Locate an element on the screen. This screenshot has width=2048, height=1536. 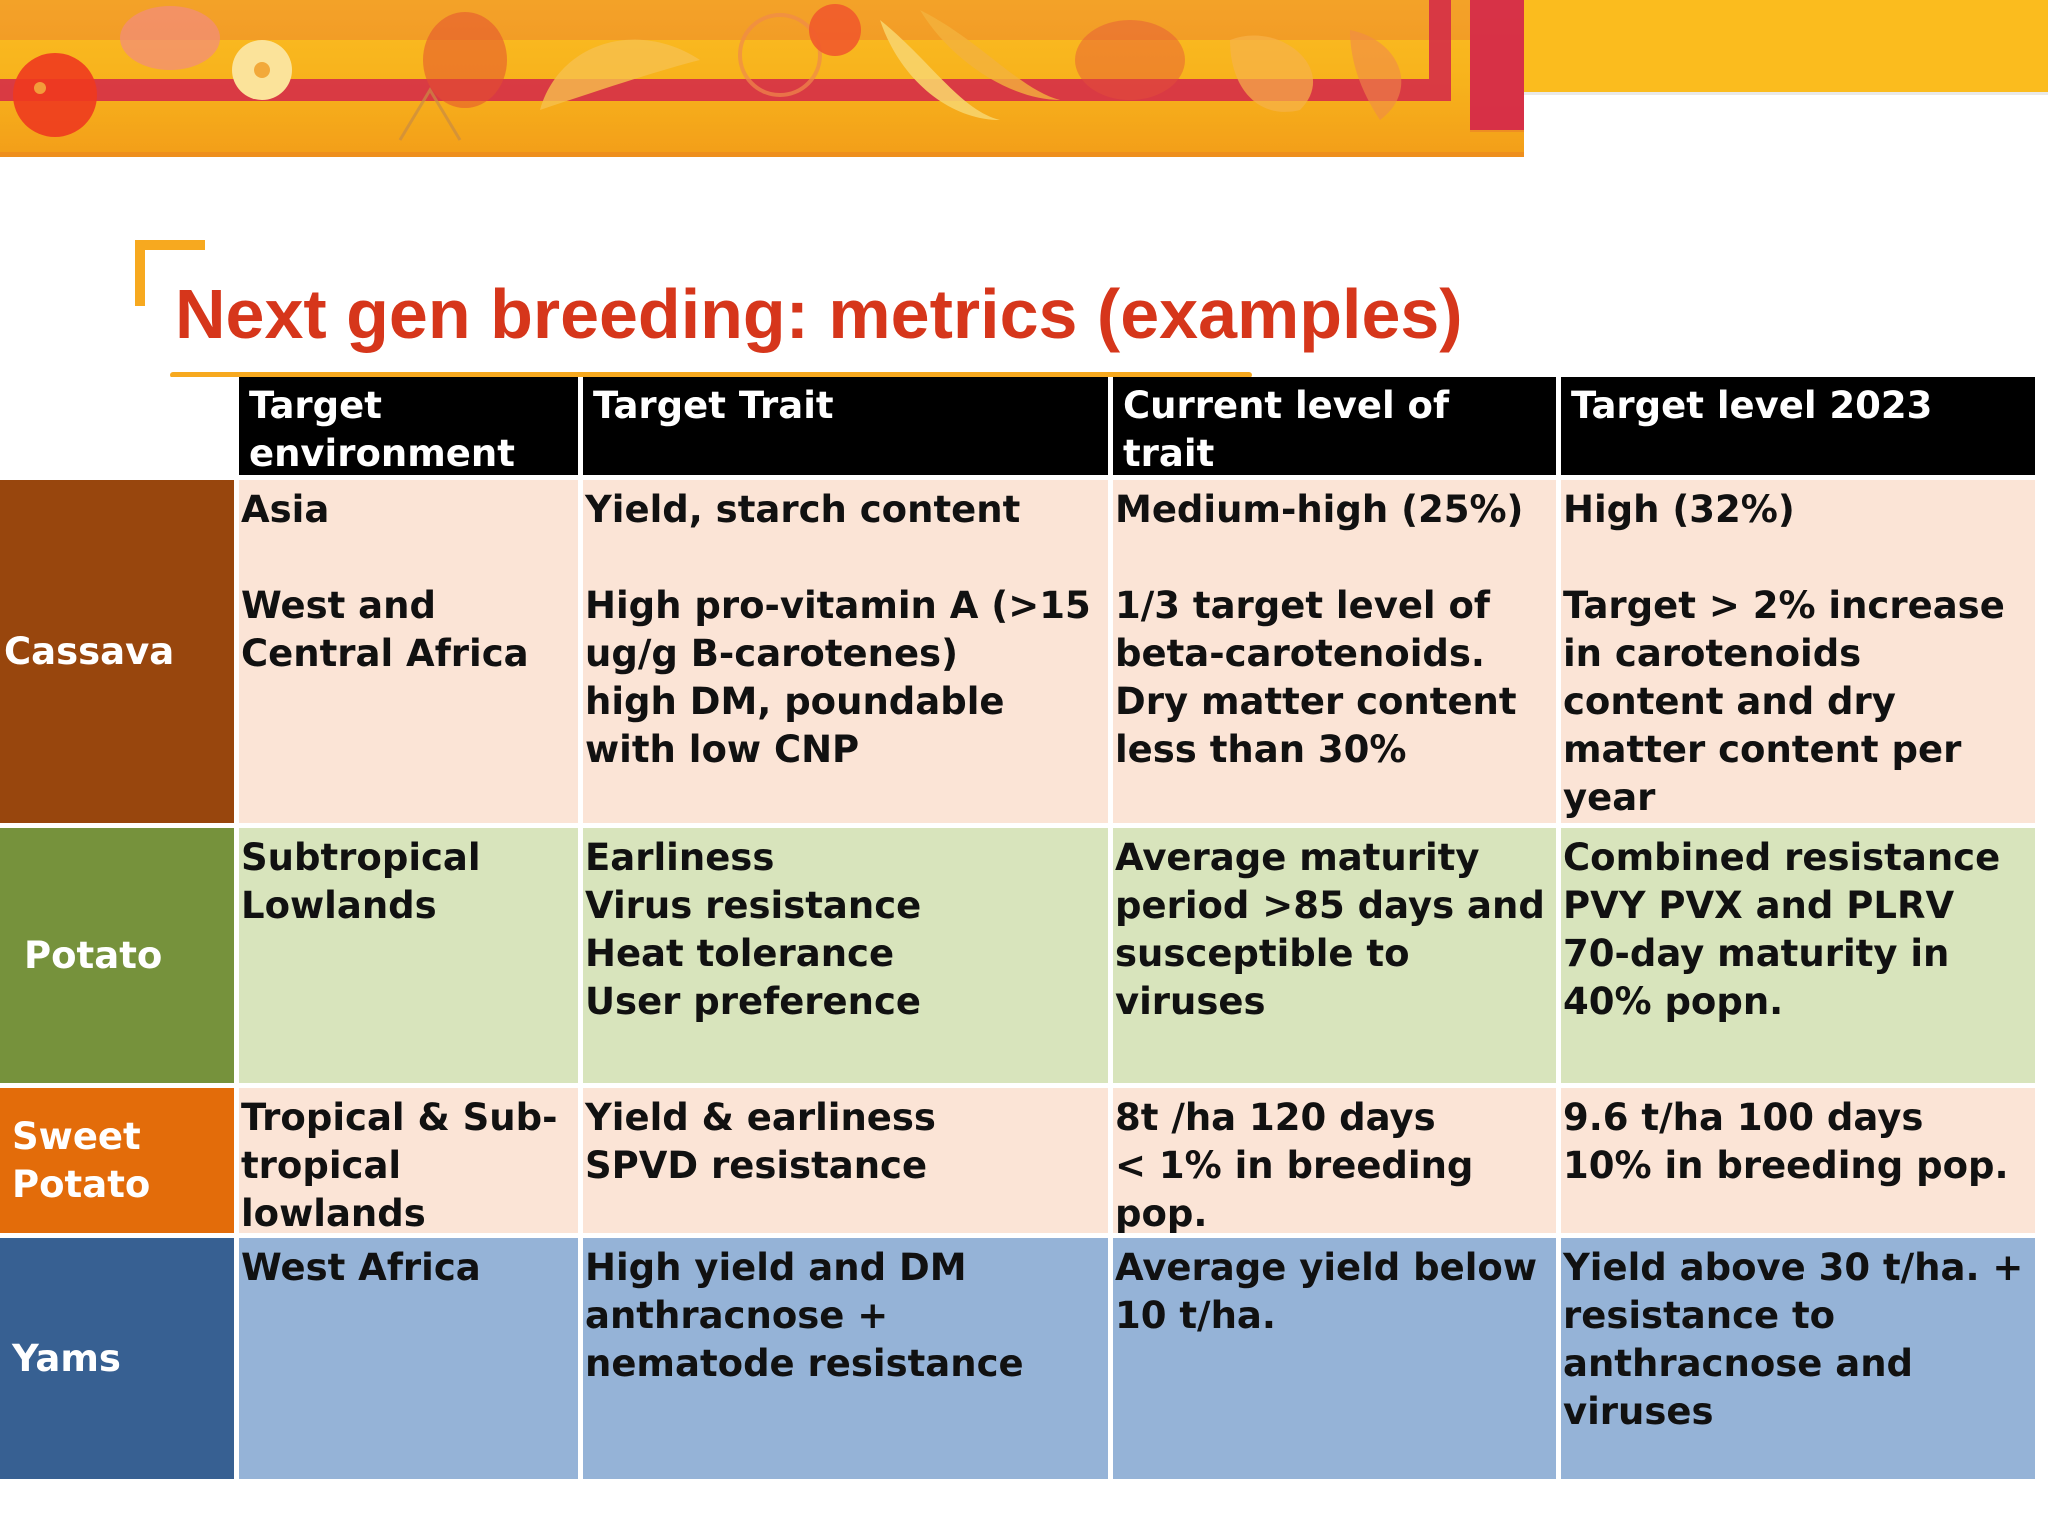
row-label-sweet-potato: Sweet Potato is located at coordinates (117, 1160).